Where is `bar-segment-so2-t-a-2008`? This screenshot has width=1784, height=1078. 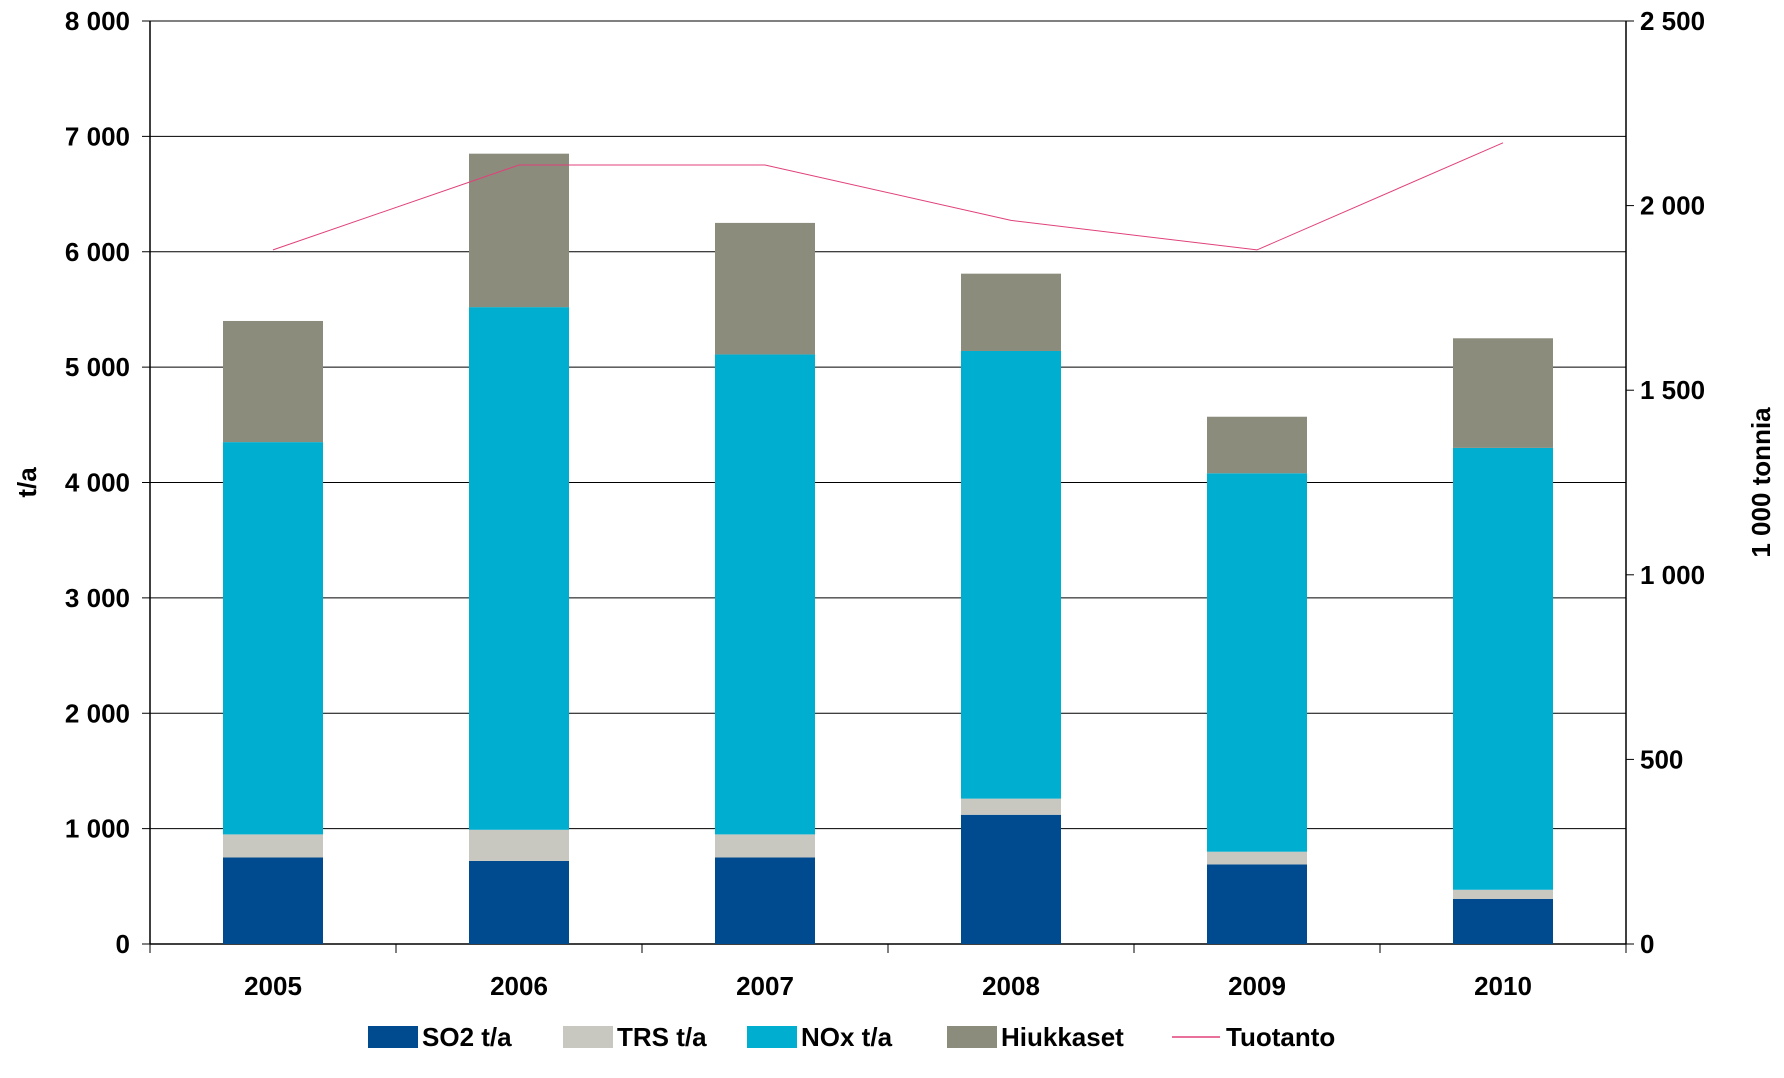 bar-segment-so2-t-a-2008 is located at coordinates (1011, 879).